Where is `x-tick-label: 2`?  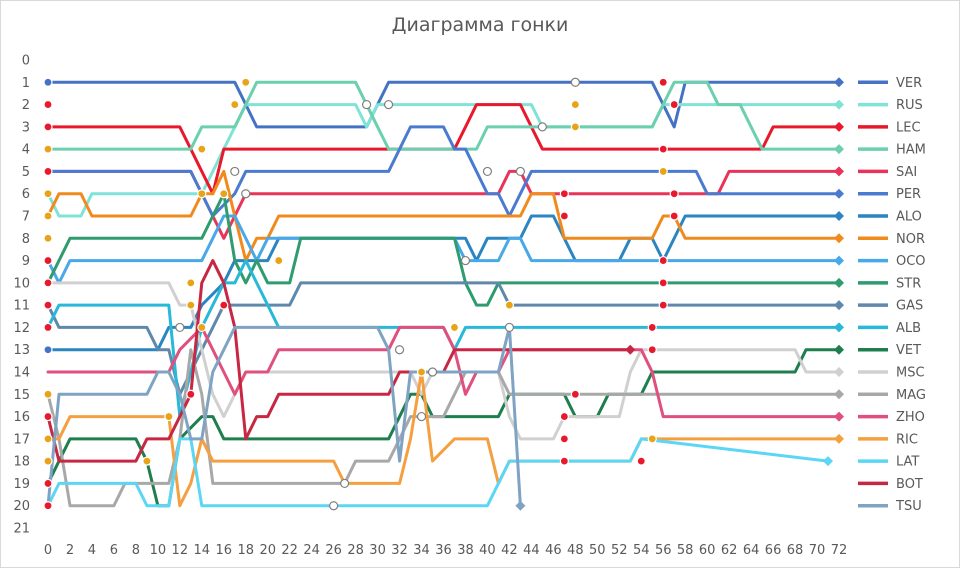 x-tick-label: 2 is located at coordinates (70, 550).